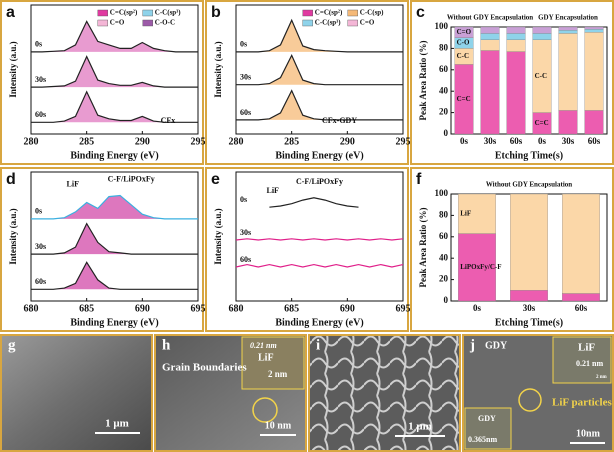 The image size is (614, 452). What do you see at coordinates (339, 120) in the screenshot?
I see `annotation: CFx-GDY` at bounding box center [339, 120].